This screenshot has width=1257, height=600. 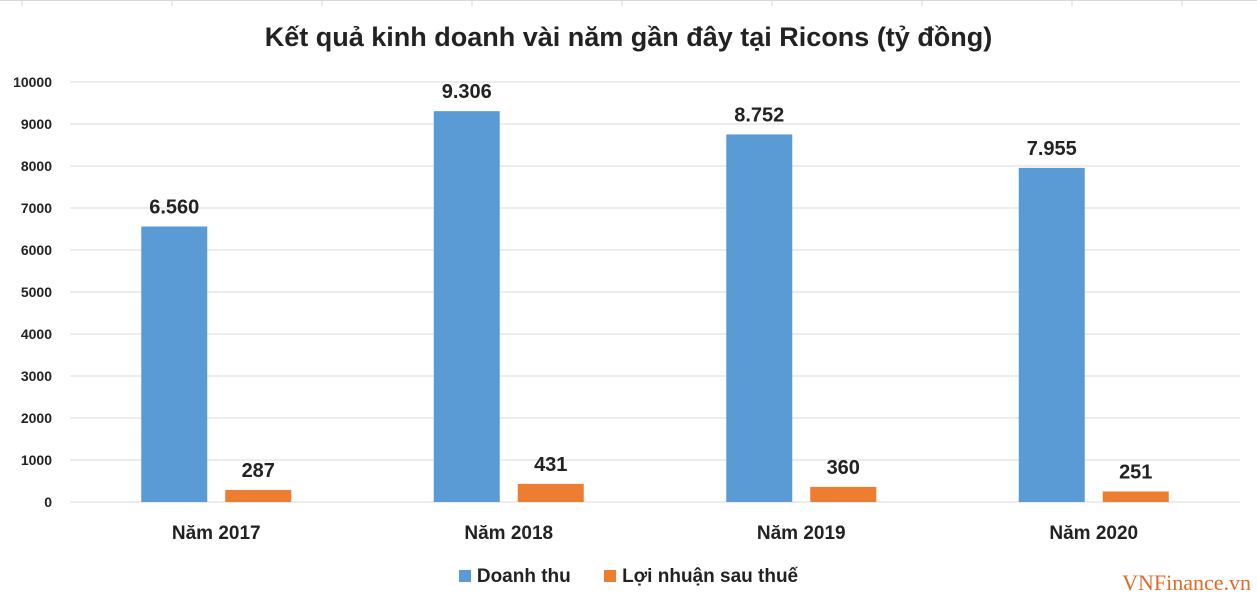 What do you see at coordinates (550, 465) in the screenshot?
I see `data-label: 431` at bounding box center [550, 465].